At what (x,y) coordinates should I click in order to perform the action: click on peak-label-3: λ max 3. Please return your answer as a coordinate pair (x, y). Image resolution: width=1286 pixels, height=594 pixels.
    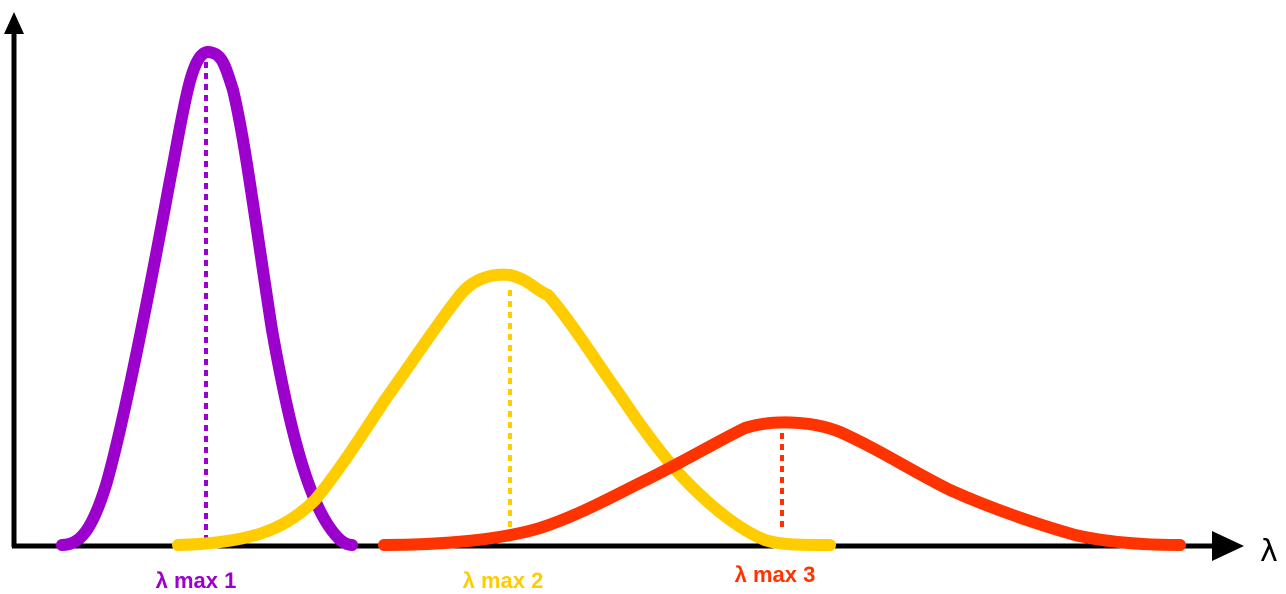
    Looking at the image, I should click on (775, 574).